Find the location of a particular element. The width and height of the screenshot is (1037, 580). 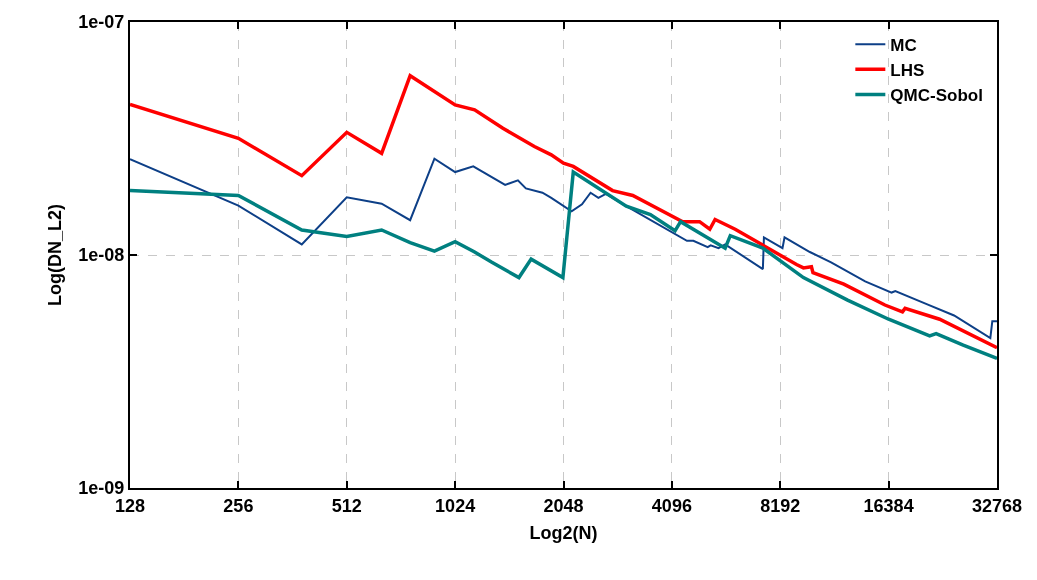

x-tick-label: 1024 is located at coordinates (455, 505).